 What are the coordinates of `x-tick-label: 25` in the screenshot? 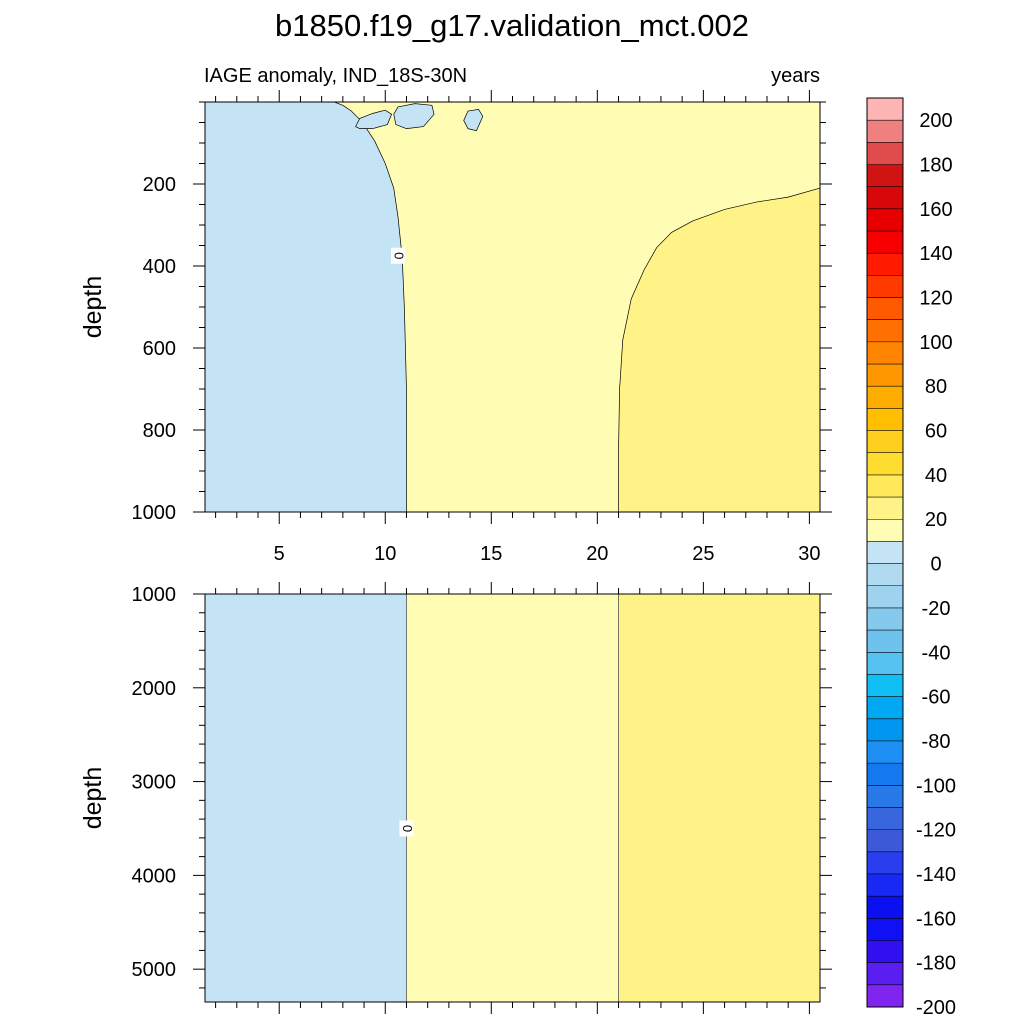 It's located at (703, 554).